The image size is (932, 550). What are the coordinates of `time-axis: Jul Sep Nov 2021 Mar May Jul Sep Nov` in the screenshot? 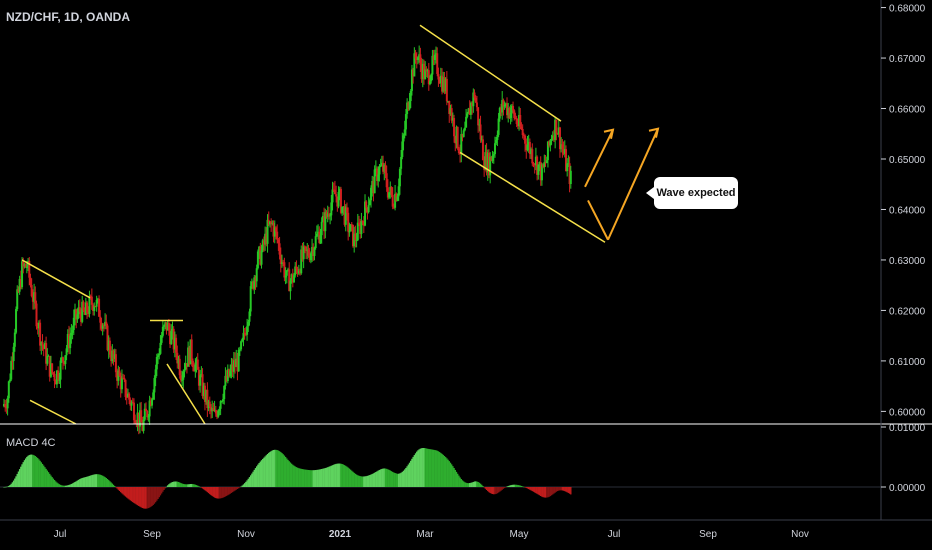 It's located at (431, 534).